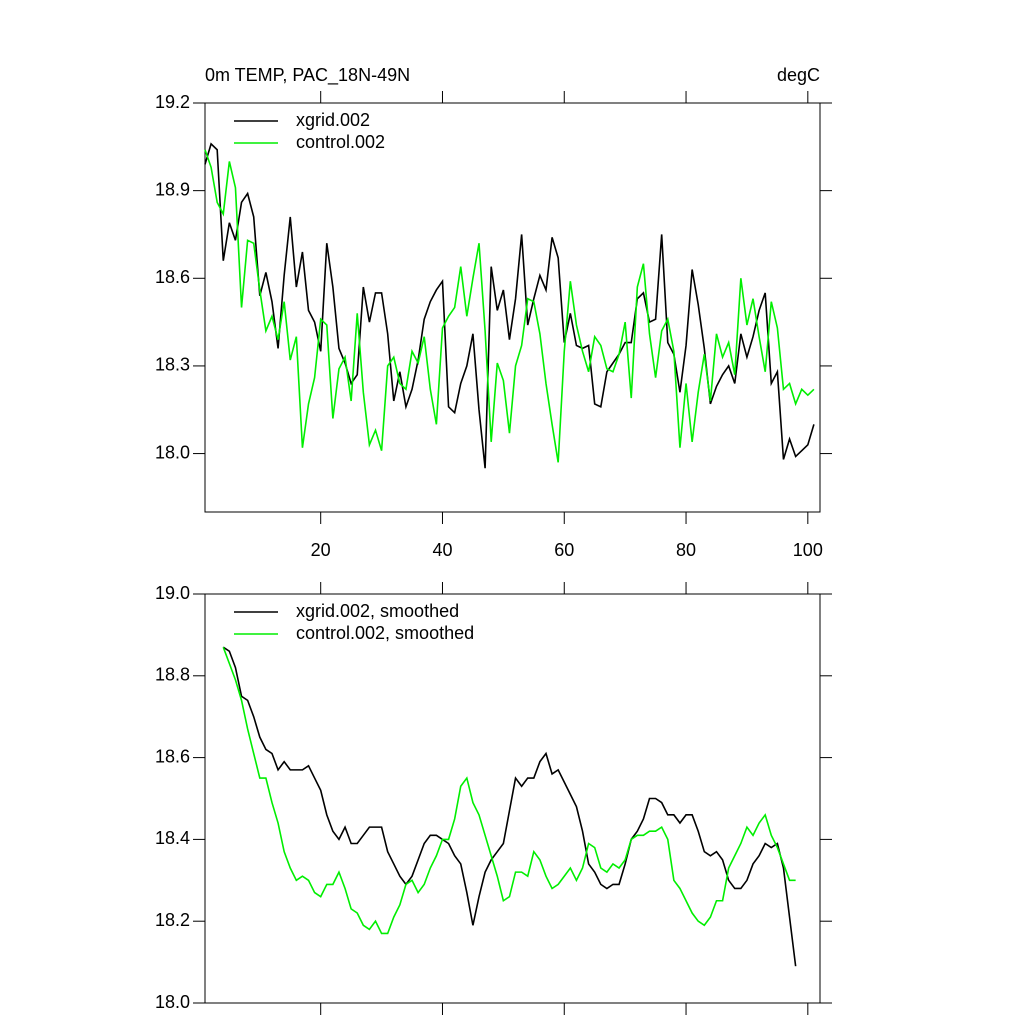 The width and height of the screenshot is (1024, 1024). I want to click on legend-label: control.002, so click(340, 142).